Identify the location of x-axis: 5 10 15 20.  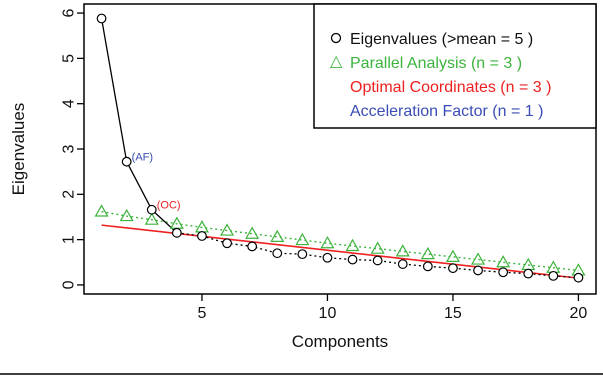
(393, 308).